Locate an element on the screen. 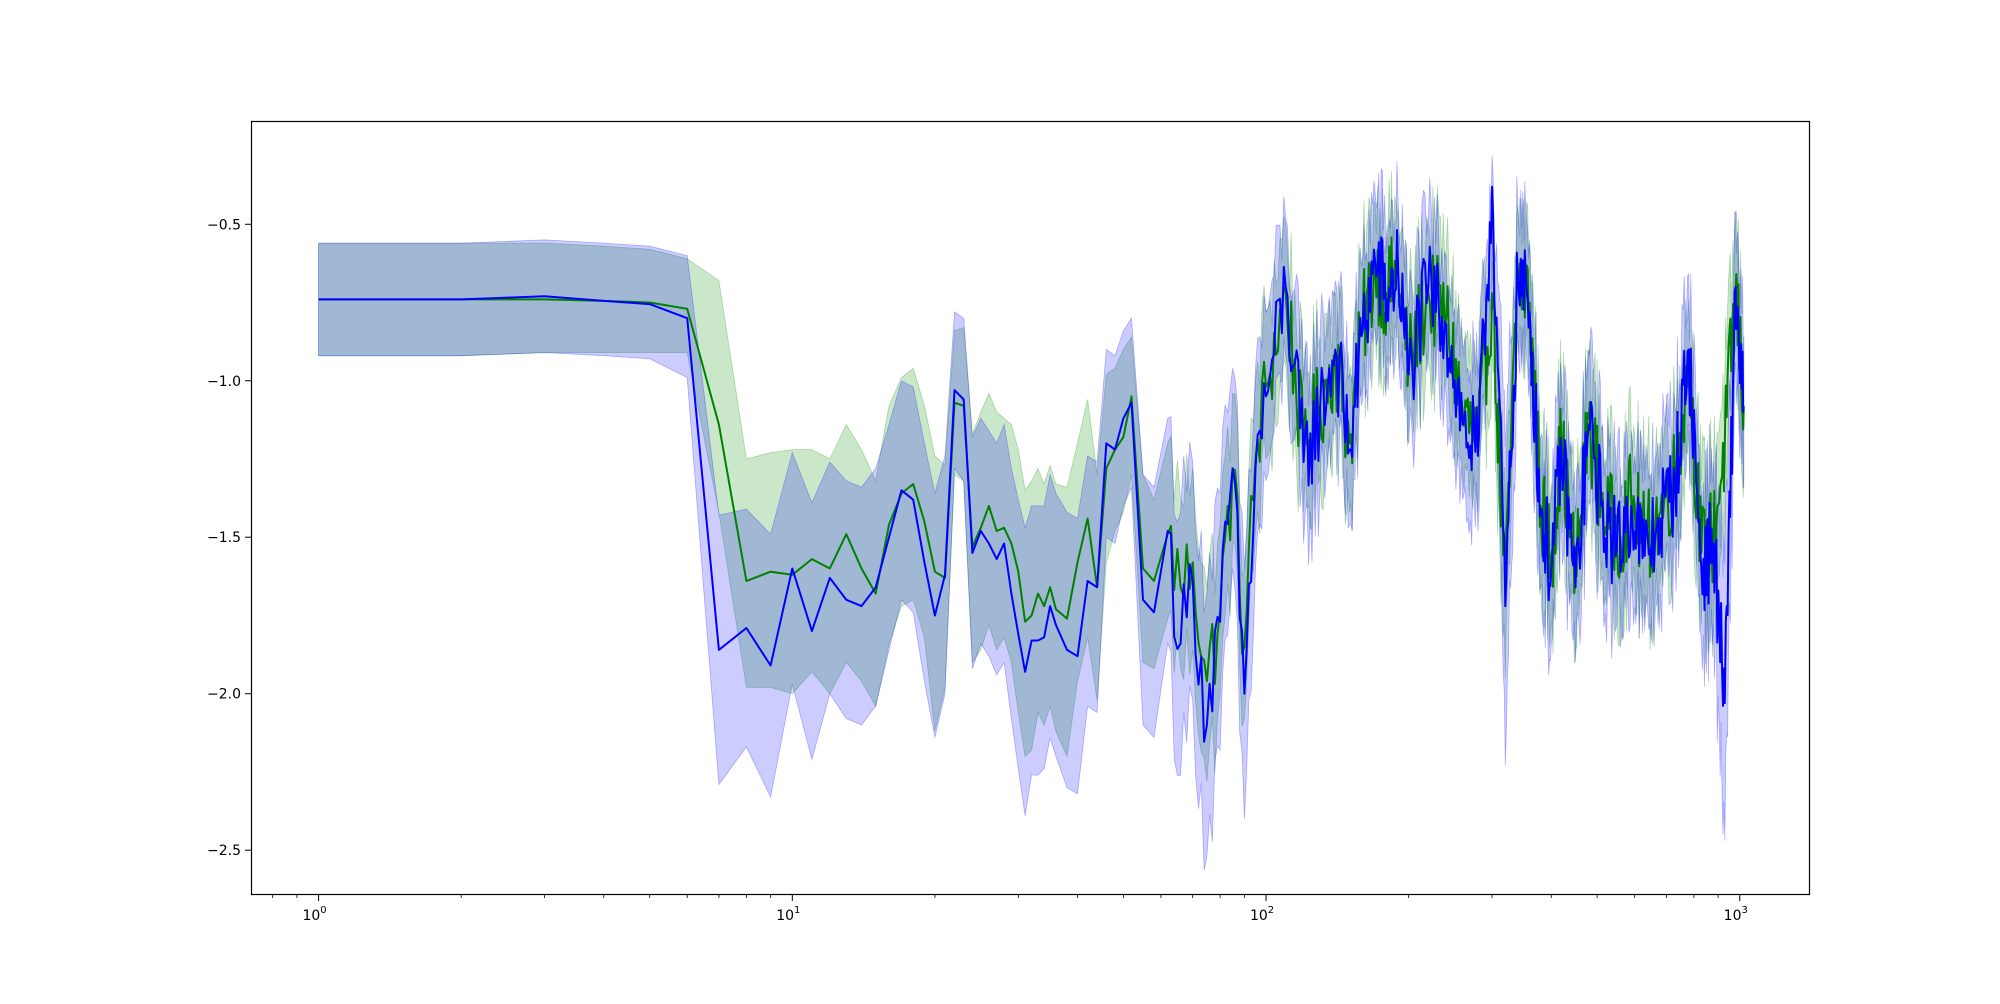 The image size is (2000, 1004). y-tick-label: −2.0 is located at coordinates (224, 695).